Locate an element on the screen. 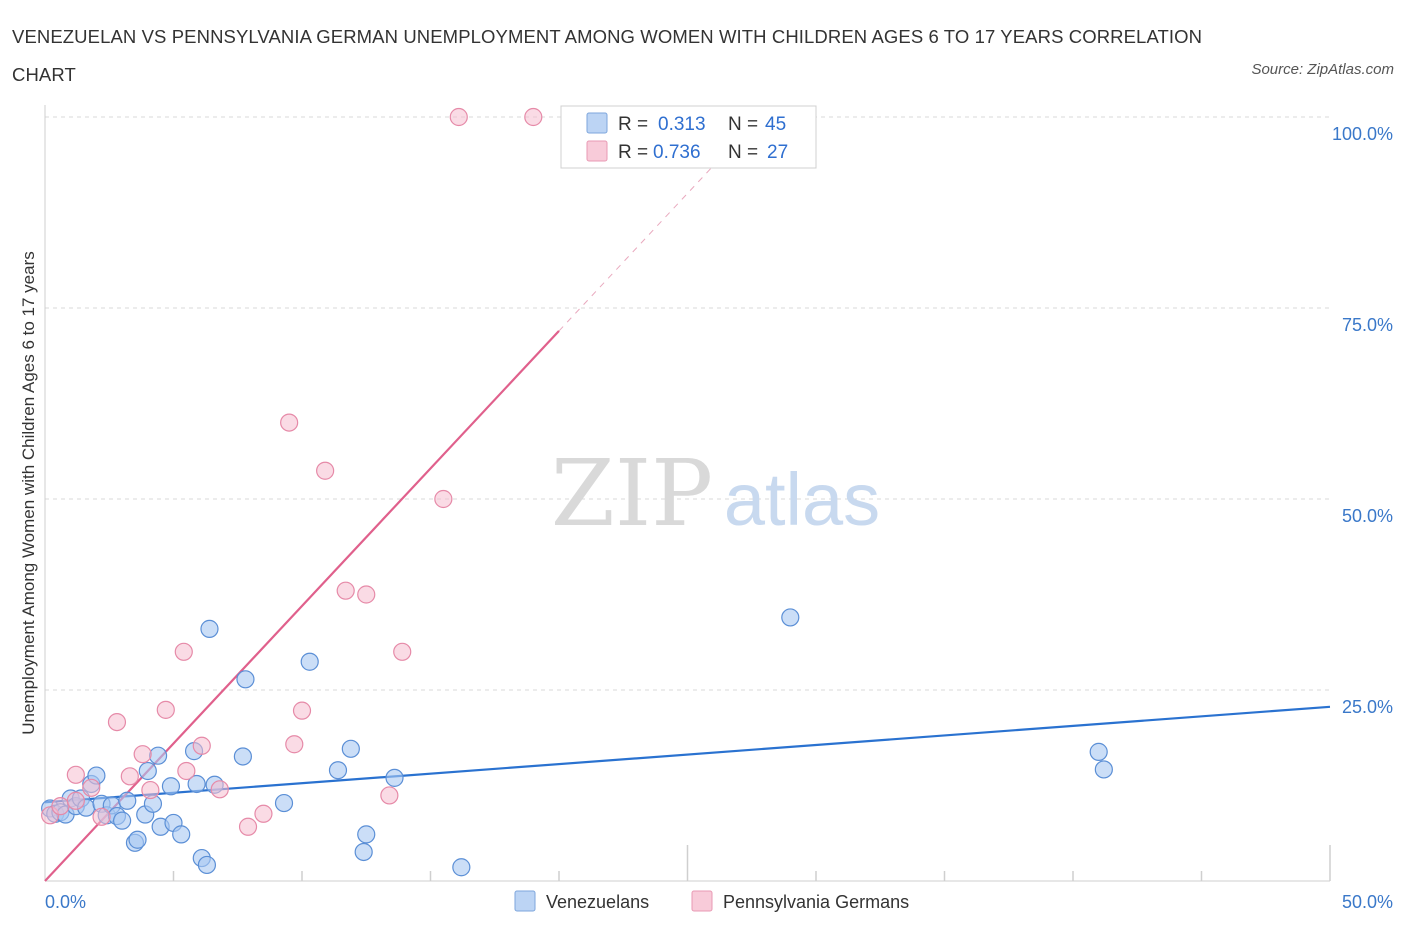  legend-r-value-1: 0.313 is located at coordinates (682, 124).